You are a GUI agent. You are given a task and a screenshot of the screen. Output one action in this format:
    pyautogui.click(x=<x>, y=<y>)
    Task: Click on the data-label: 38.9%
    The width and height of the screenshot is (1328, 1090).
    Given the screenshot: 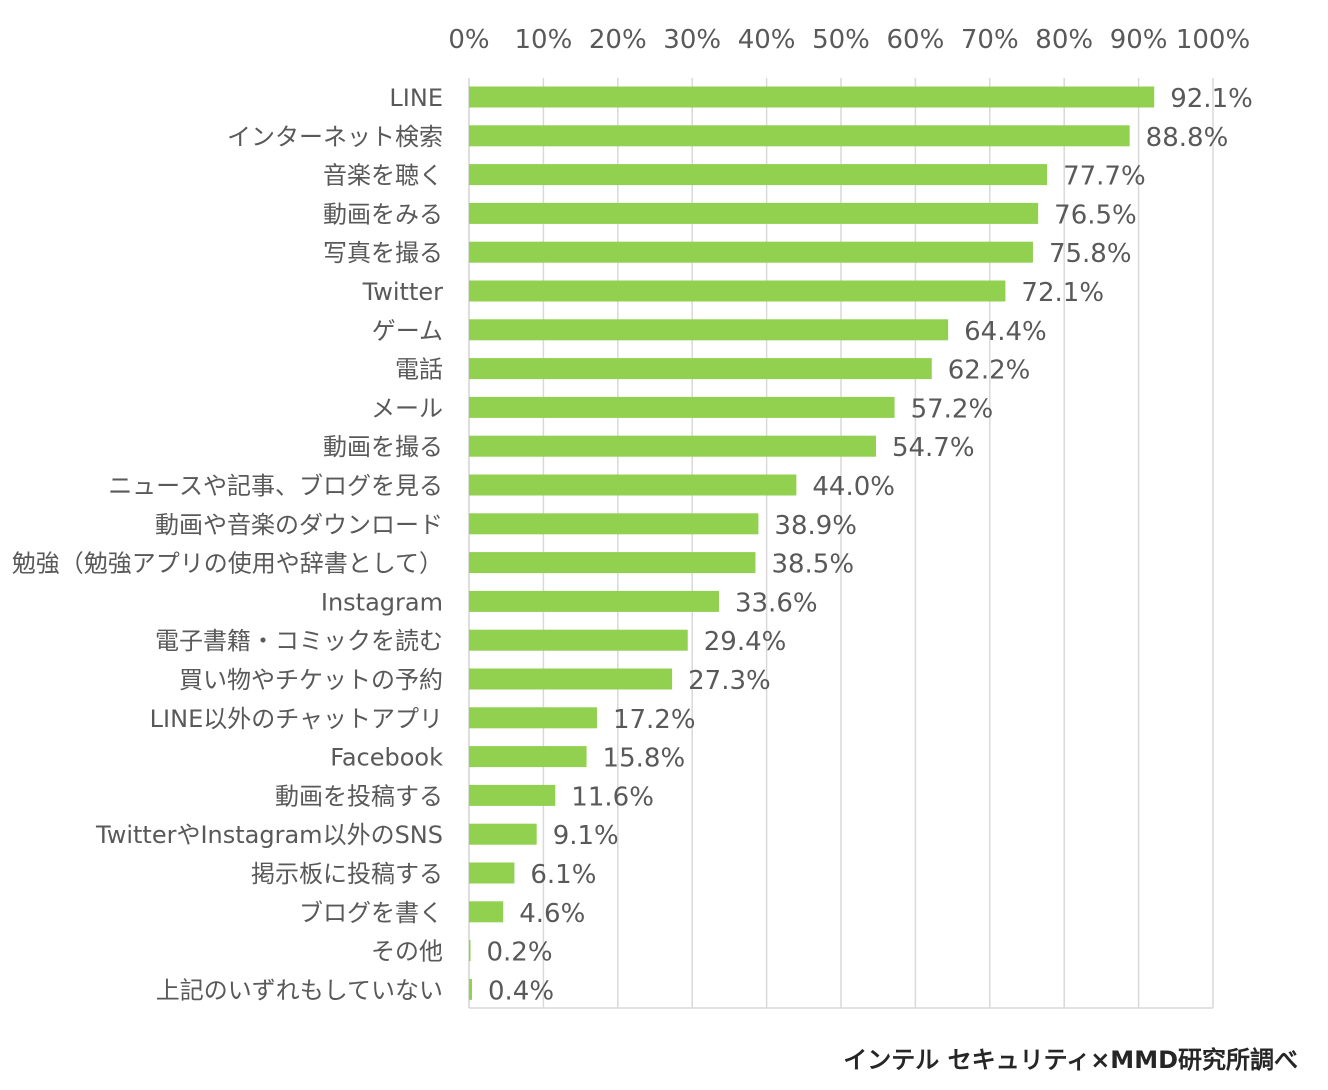 What is the action you would take?
    pyautogui.click(x=815, y=526)
    